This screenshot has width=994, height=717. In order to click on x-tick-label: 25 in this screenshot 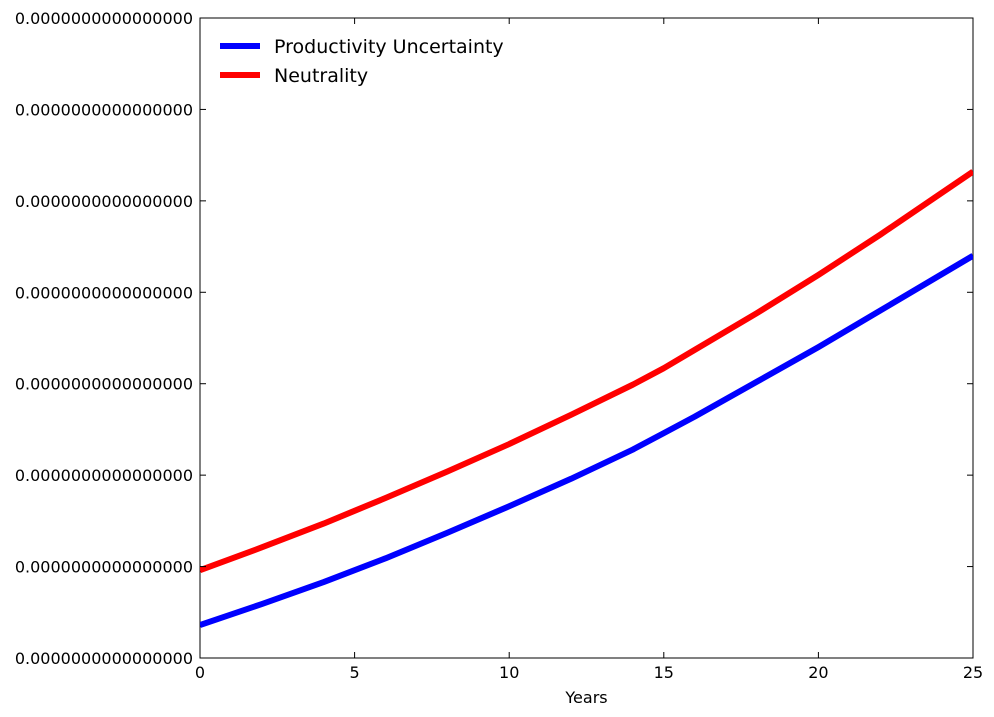, I will do `click(973, 672)`.